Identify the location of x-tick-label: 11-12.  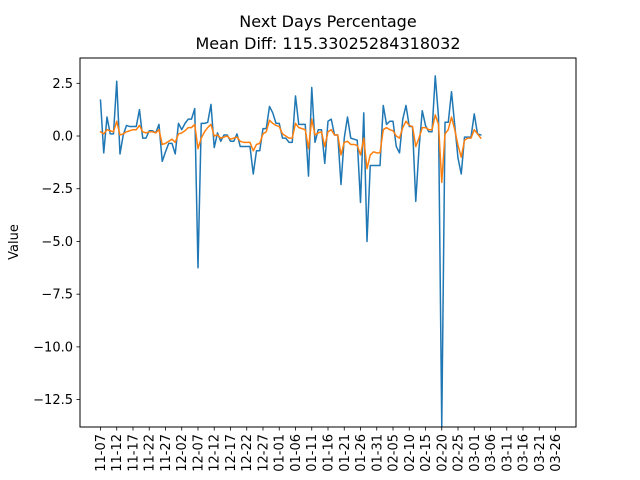
(117, 453).